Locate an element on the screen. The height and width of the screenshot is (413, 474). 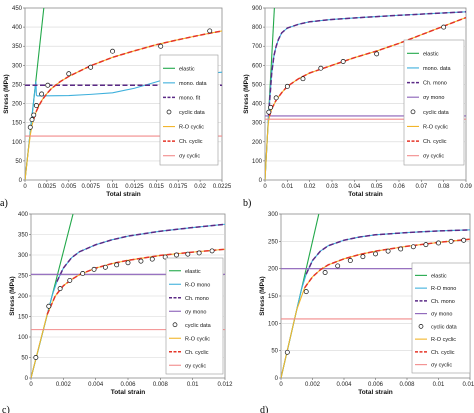
legend-item-mono-data: mono. data is located at coordinates (429, 69).